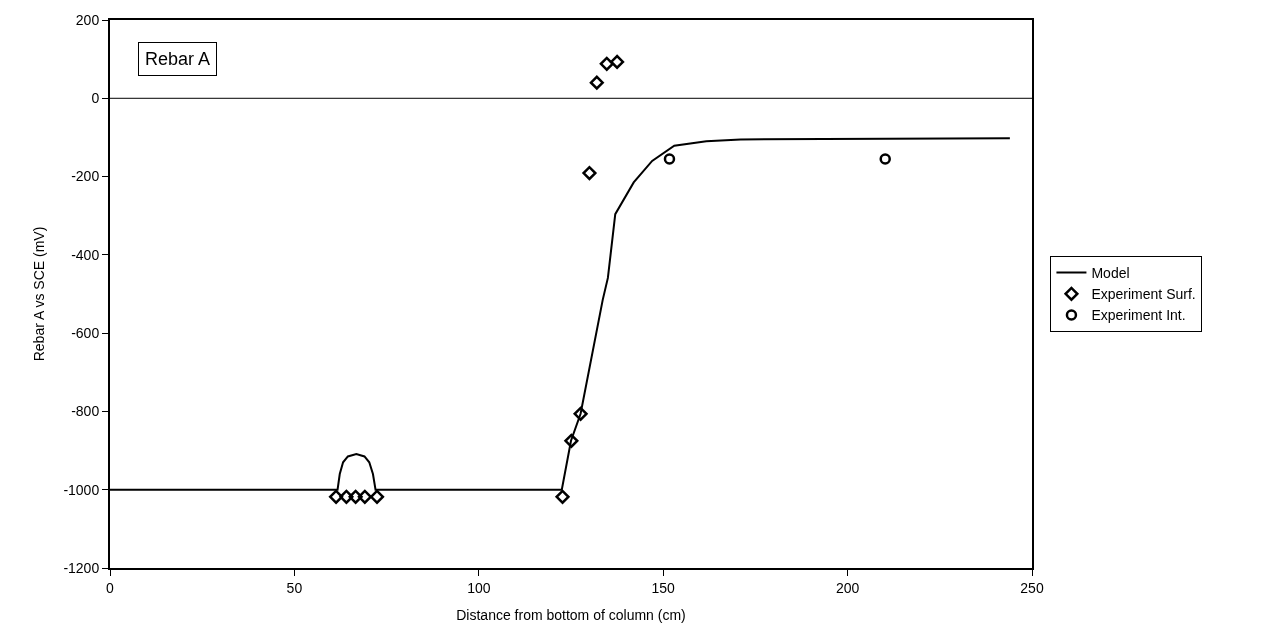 The width and height of the screenshot is (1282, 643). Describe the element at coordinates (85, 254) in the screenshot. I see `y-tick-label: -400` at that location.